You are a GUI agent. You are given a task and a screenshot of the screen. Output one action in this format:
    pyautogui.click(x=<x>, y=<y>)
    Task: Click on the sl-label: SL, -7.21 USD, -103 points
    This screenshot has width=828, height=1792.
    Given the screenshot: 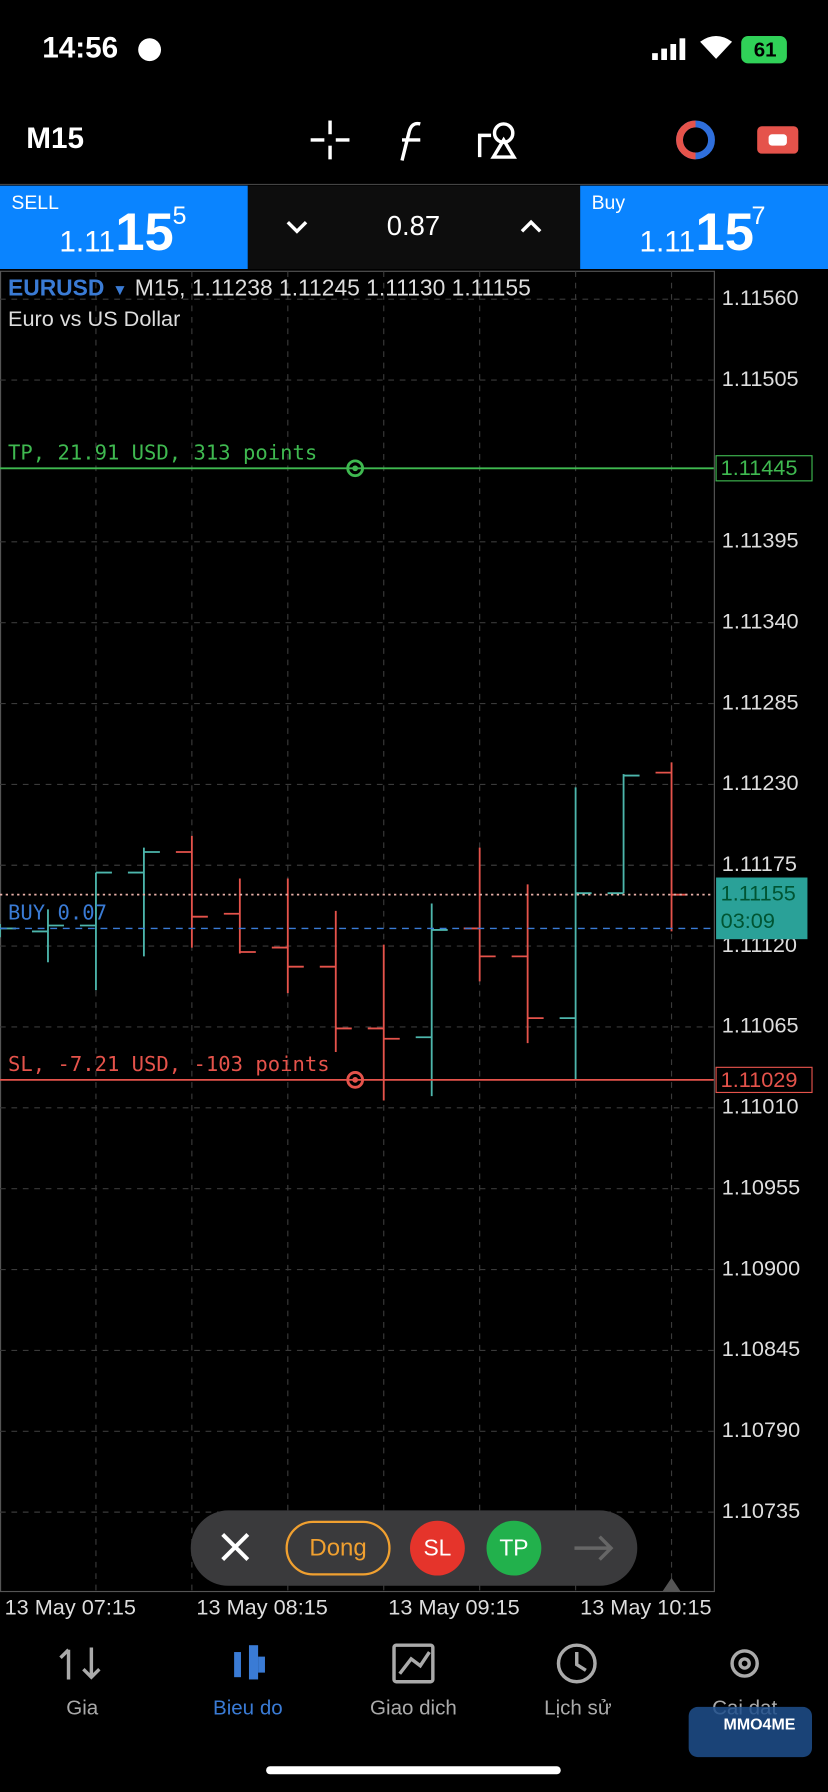 What is the action you would take?
    pyautogui.click(x=169, y=1064)
    